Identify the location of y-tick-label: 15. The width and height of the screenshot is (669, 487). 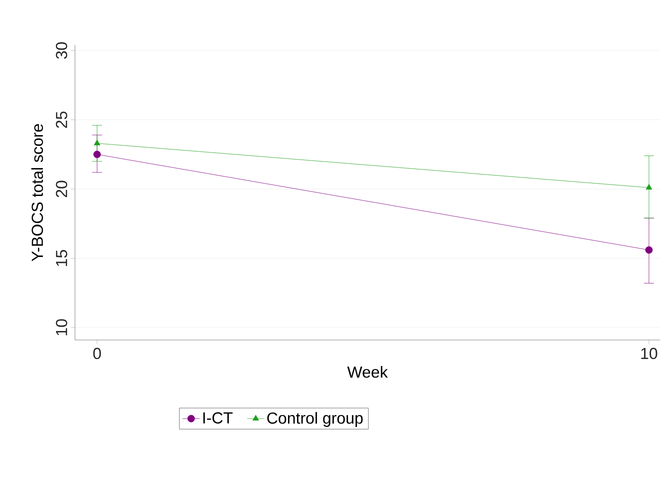
(62, 258).